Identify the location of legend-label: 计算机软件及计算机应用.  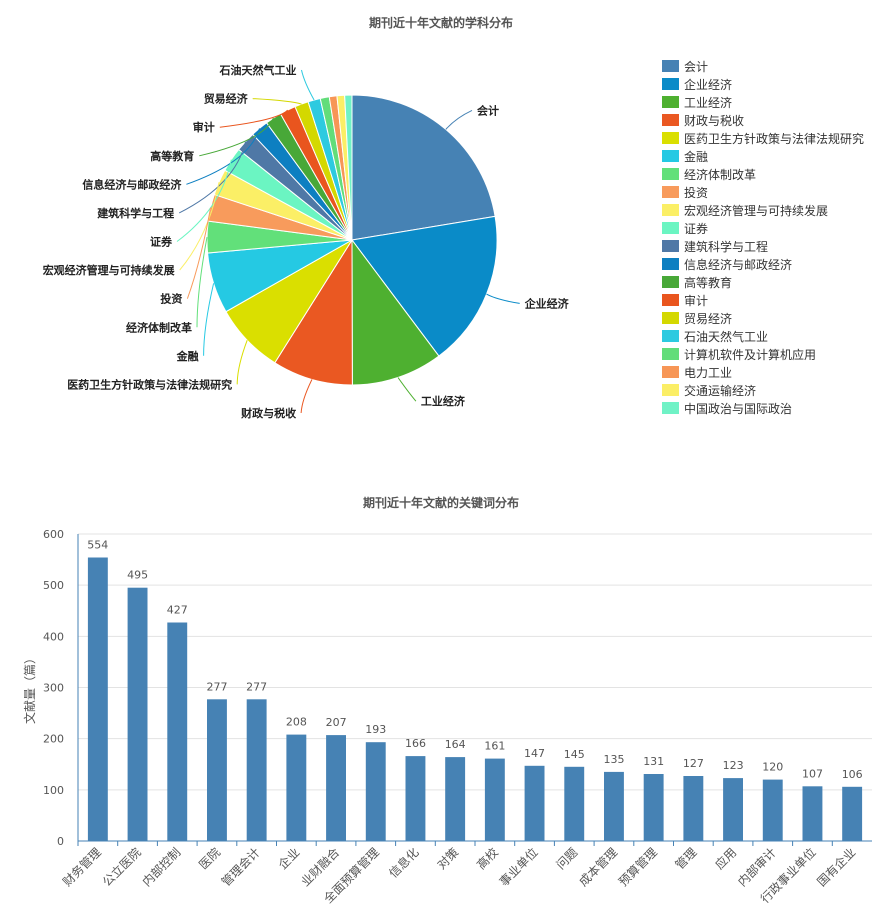
(750, 354).